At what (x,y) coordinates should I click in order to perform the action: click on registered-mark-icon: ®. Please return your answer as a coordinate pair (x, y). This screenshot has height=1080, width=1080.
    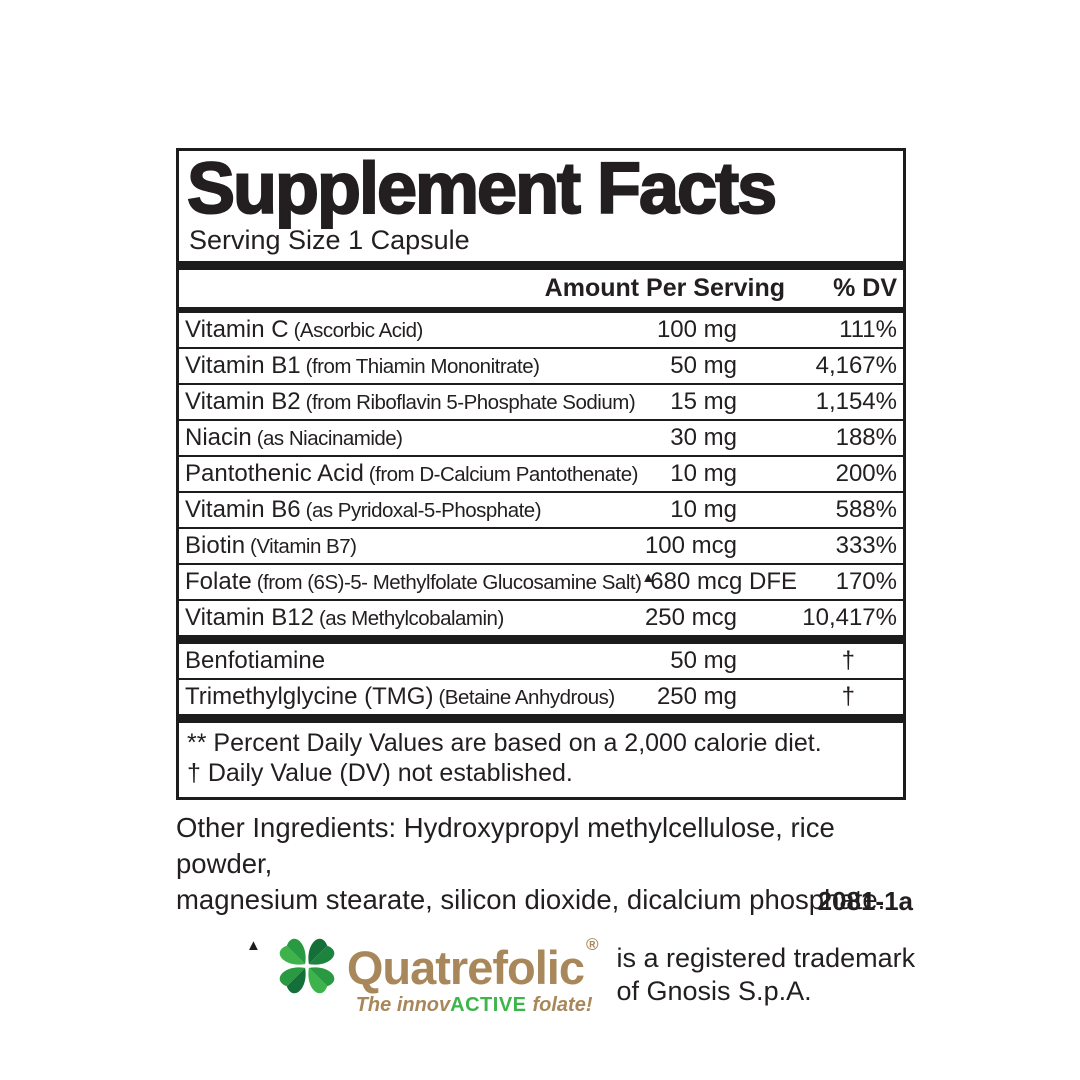
    Looking at the image, I should click on (592, 944).